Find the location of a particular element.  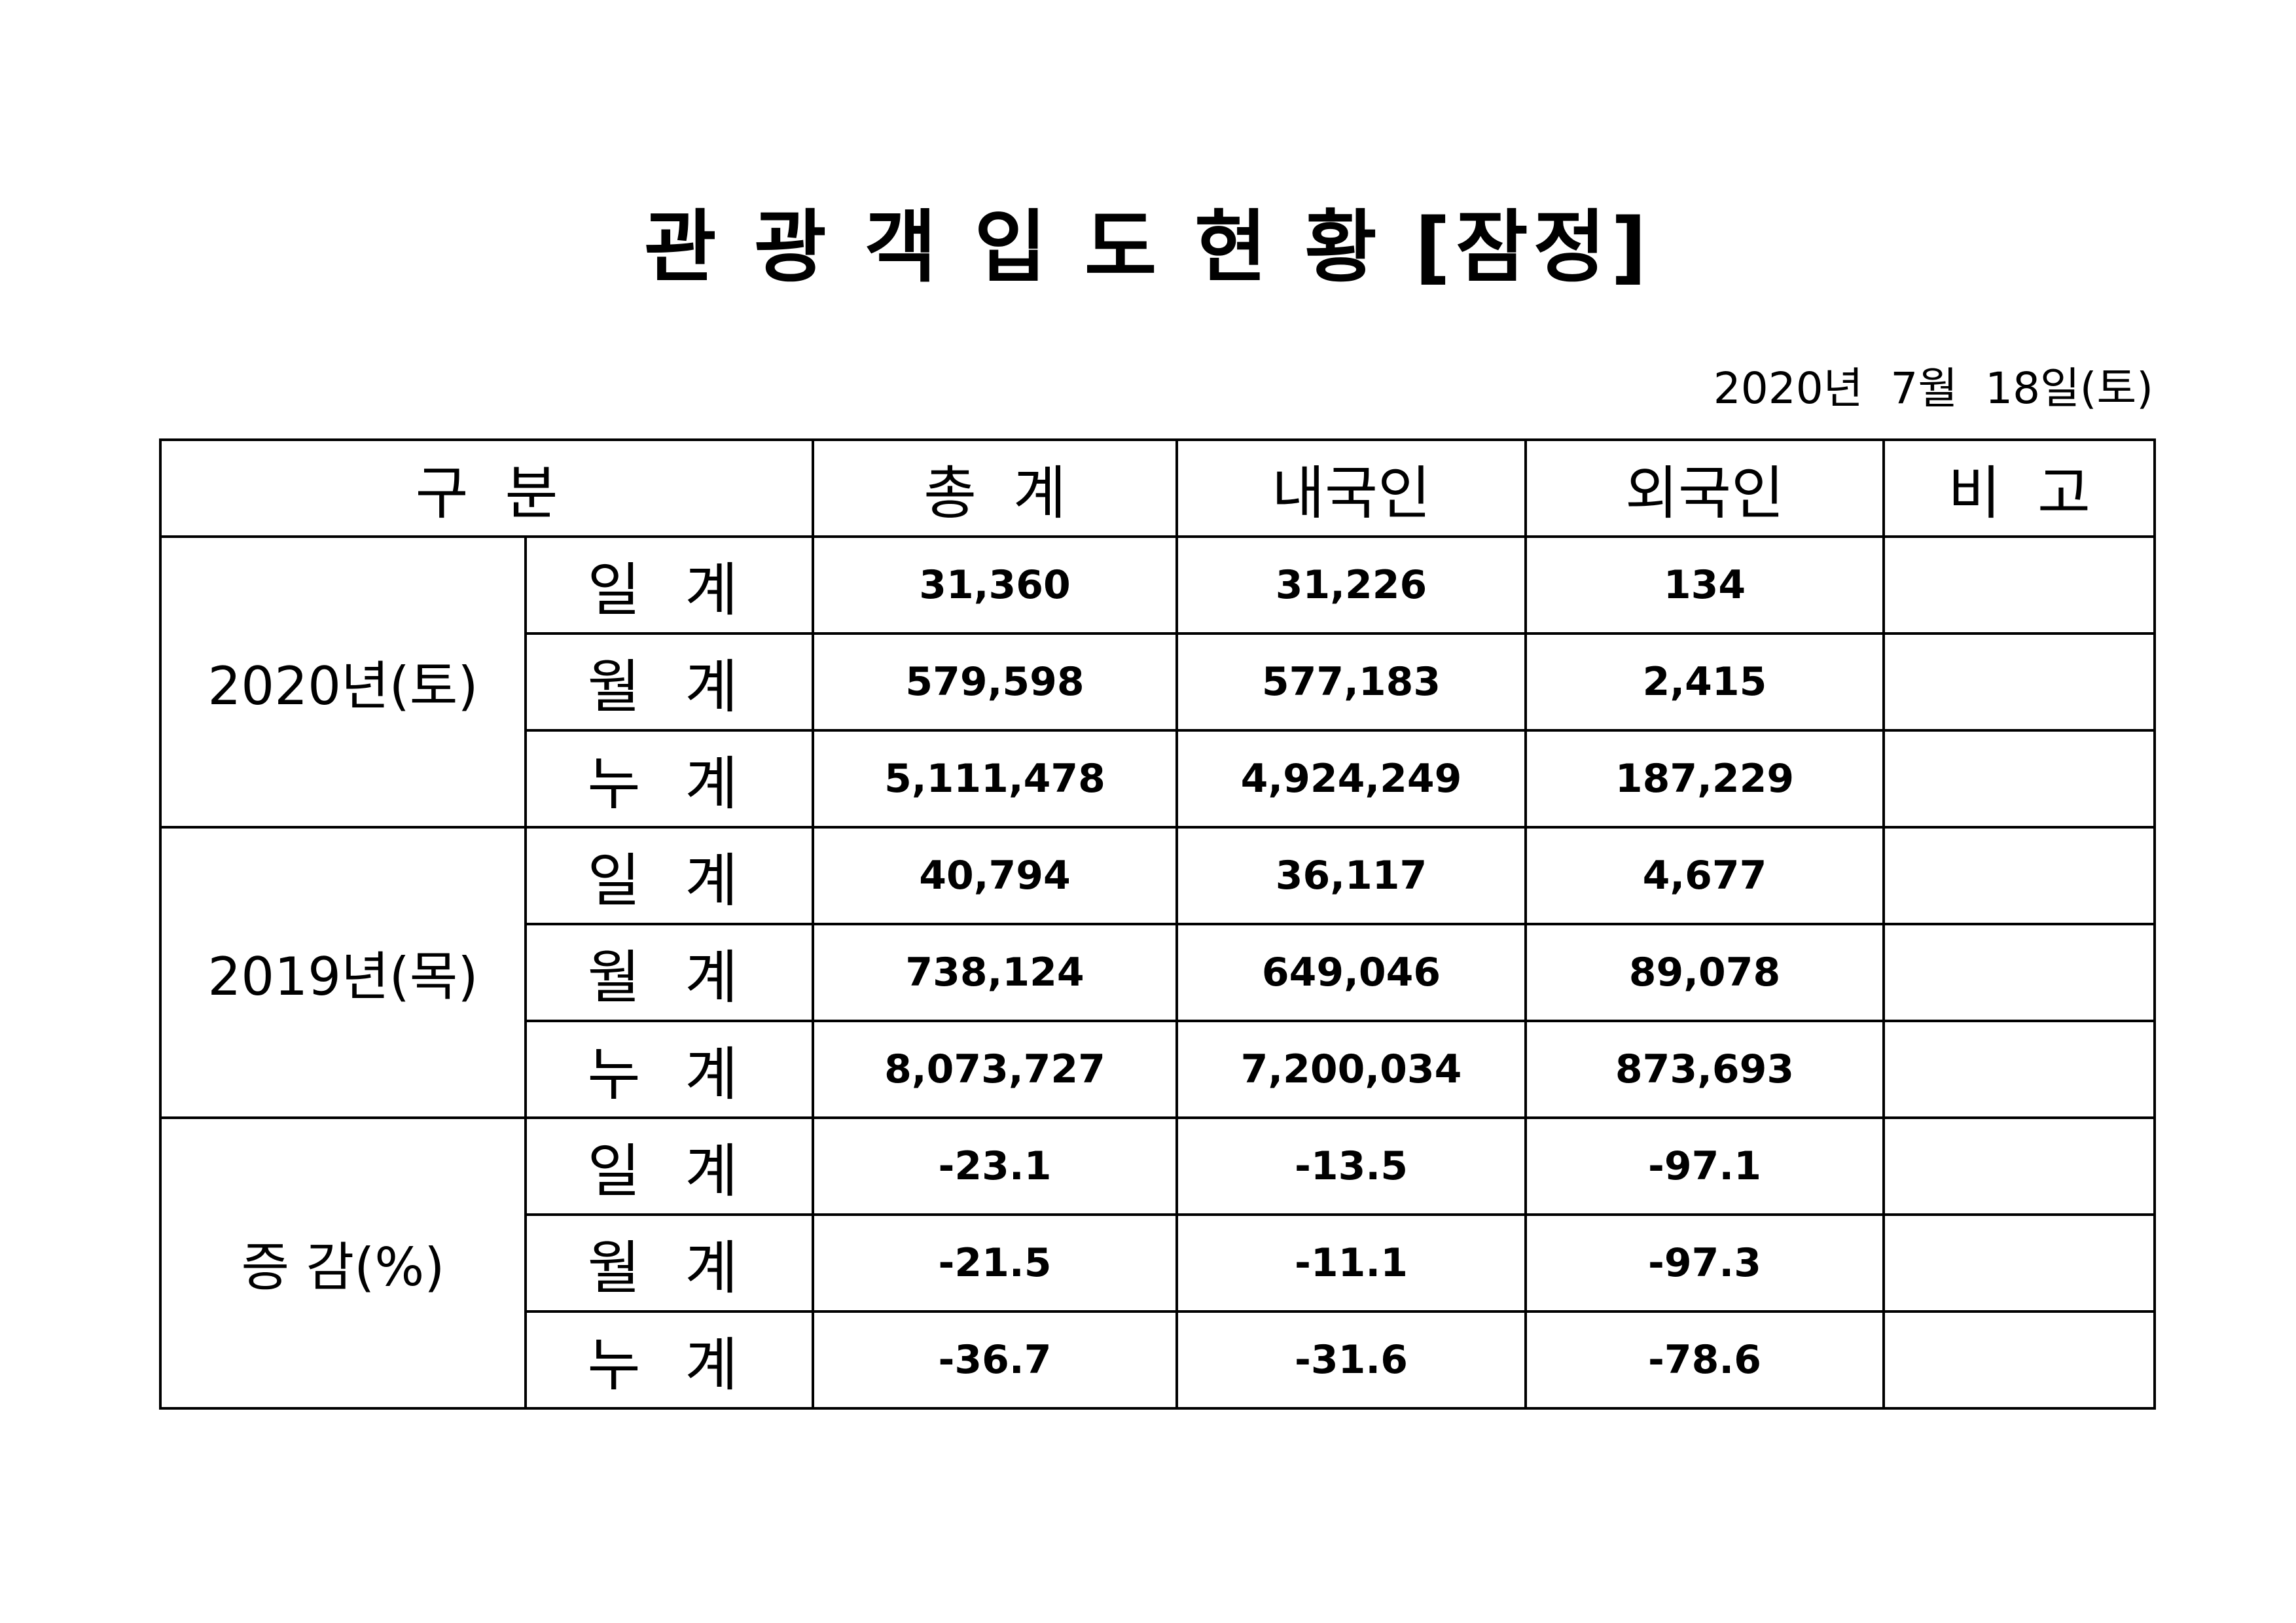

header-cell: 비 고 is located at coordinates (2019, 488).